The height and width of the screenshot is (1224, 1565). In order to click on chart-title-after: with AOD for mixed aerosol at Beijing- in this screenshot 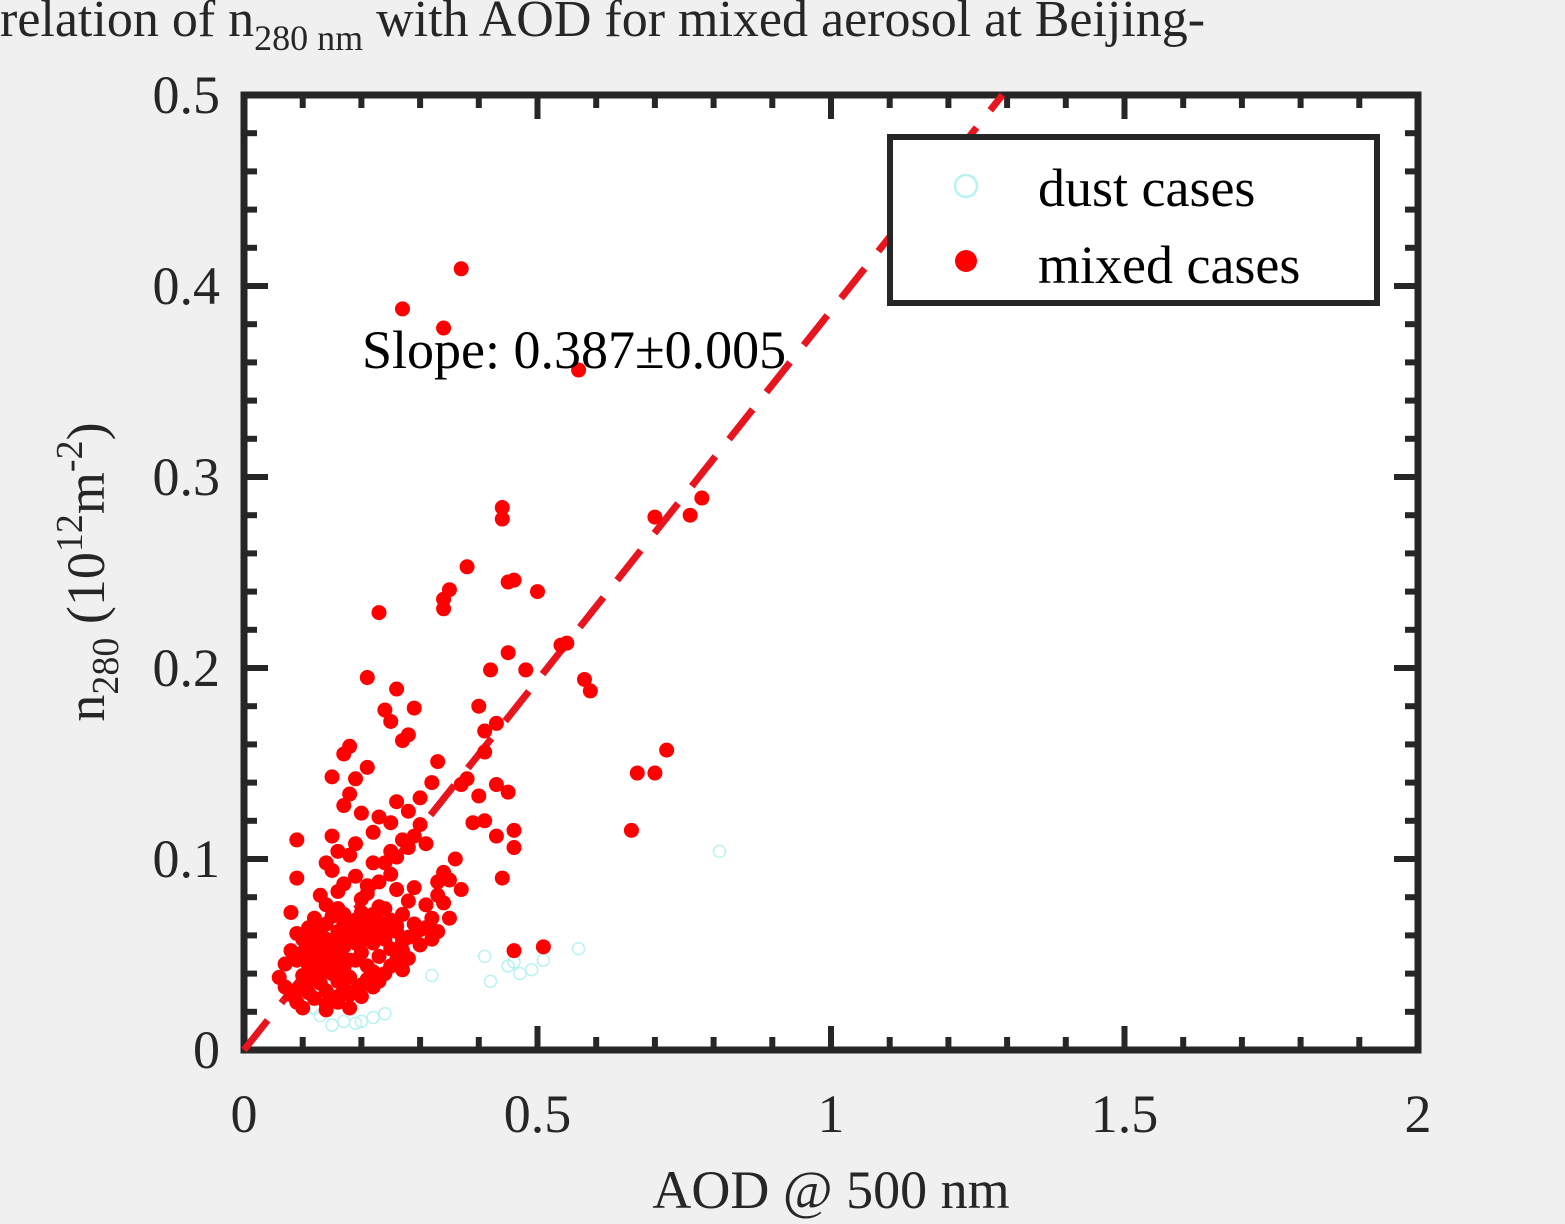, I will do `click(784, 24)`.